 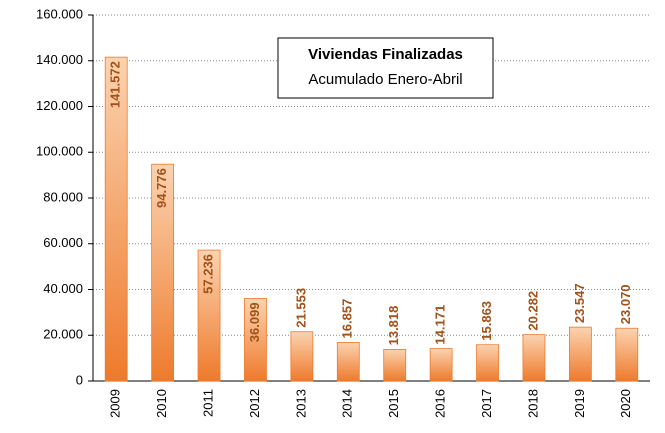 I want to click on value-label: 94.776, so click(x=161, y=188).